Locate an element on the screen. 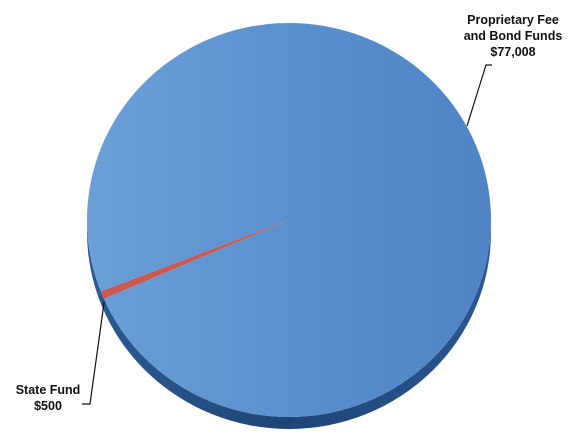  slice-label-line-1: Proprietary Fee is located at coordinates (513, 20).